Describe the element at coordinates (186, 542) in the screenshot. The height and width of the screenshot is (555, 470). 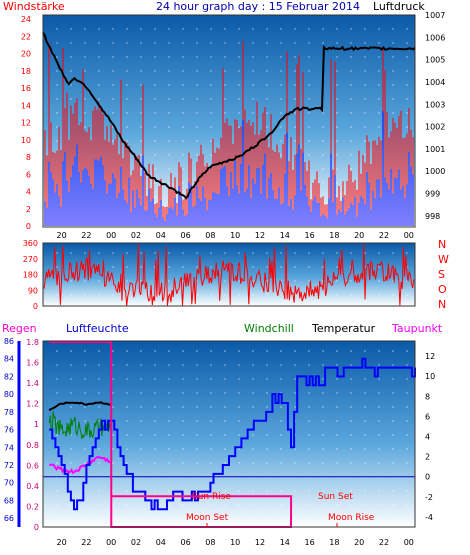
I see `climate-time-label: 06` at that location.